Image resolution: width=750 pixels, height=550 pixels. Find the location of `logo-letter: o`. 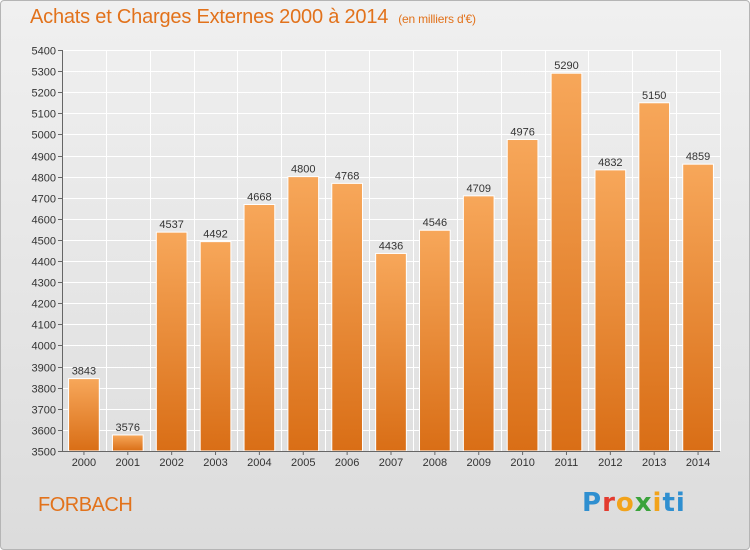

logo-letter: o is located at coordinates (625, 503).